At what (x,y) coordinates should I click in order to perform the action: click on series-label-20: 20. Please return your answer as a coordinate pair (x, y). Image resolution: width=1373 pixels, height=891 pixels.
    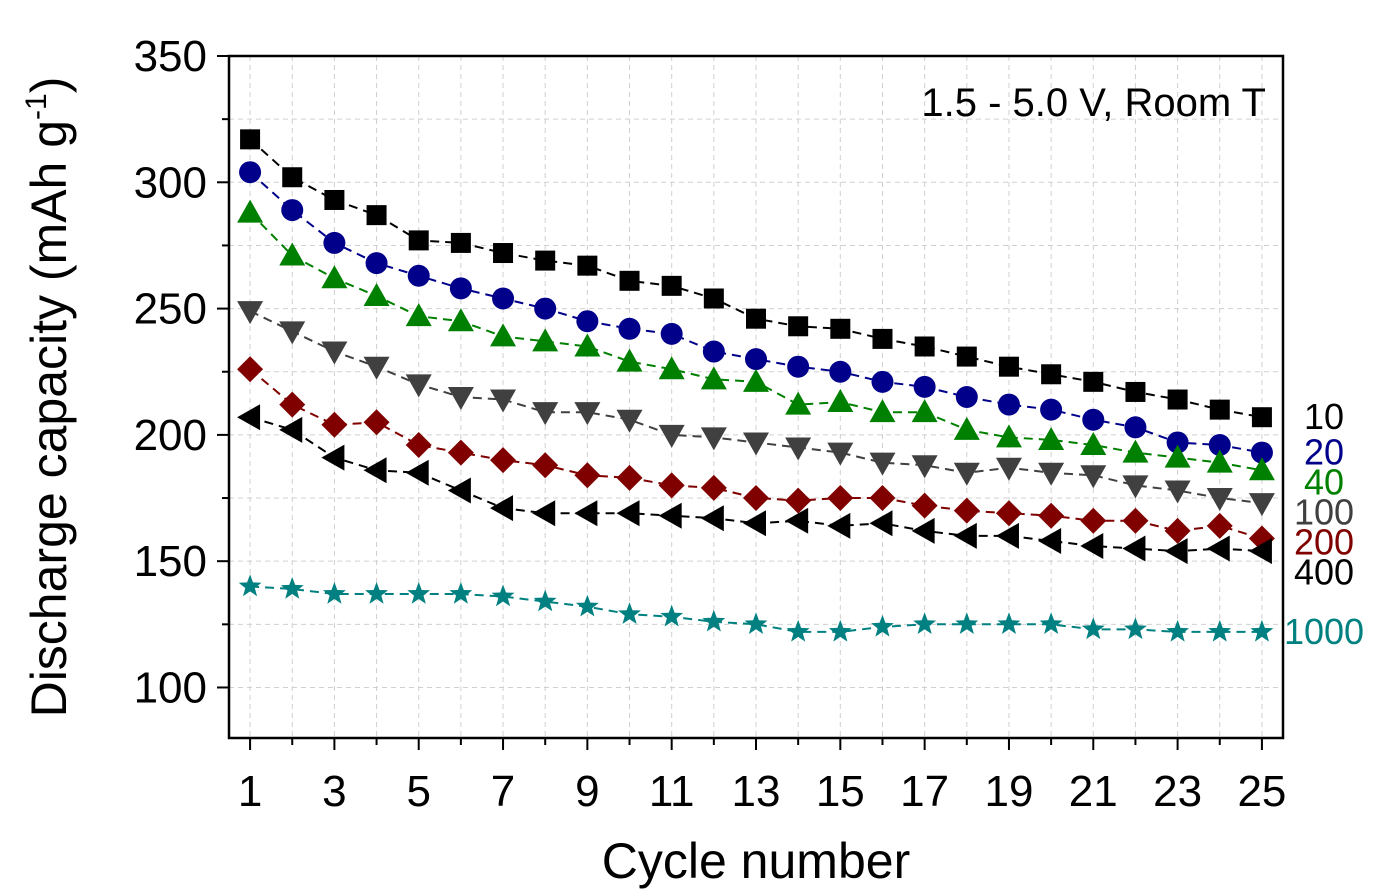
    Looking at the image, I should click on (1324, 452).